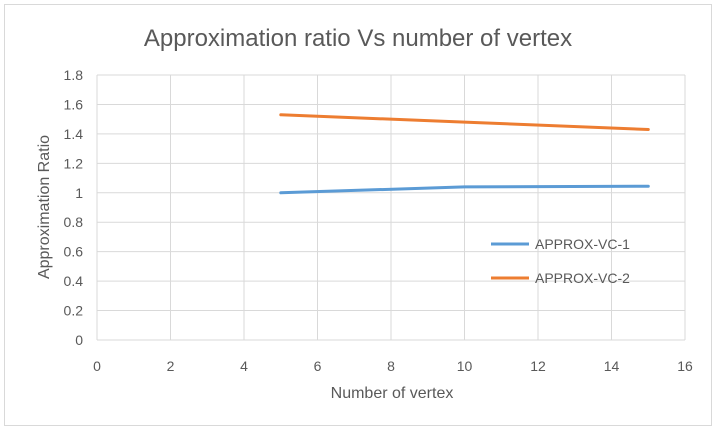  I want to click on x-tick-label-4: 8, so click(391, 366).